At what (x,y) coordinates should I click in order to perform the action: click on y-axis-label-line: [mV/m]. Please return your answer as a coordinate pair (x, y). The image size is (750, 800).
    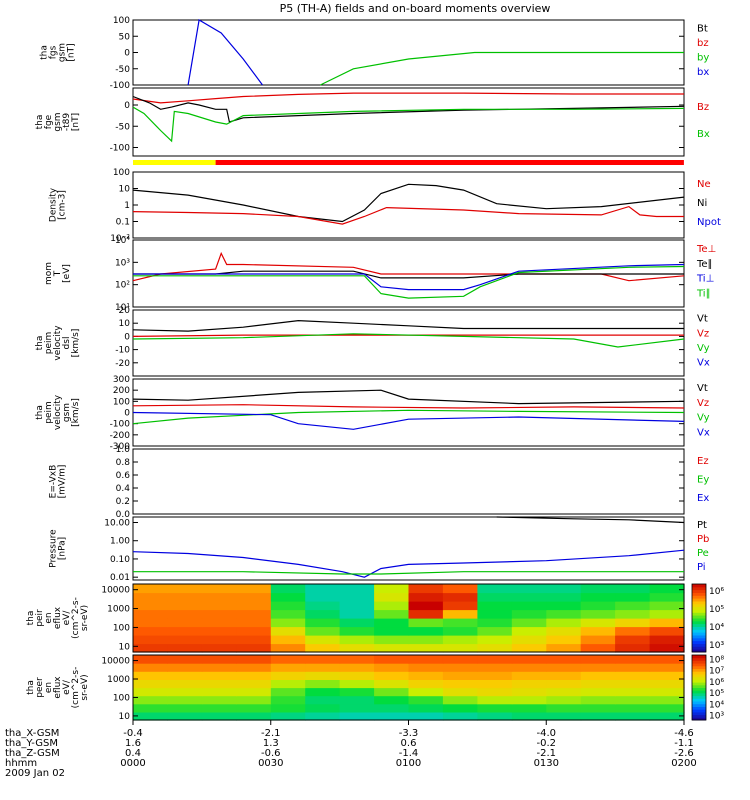
    Looking at the image, I should click on (63, 482).